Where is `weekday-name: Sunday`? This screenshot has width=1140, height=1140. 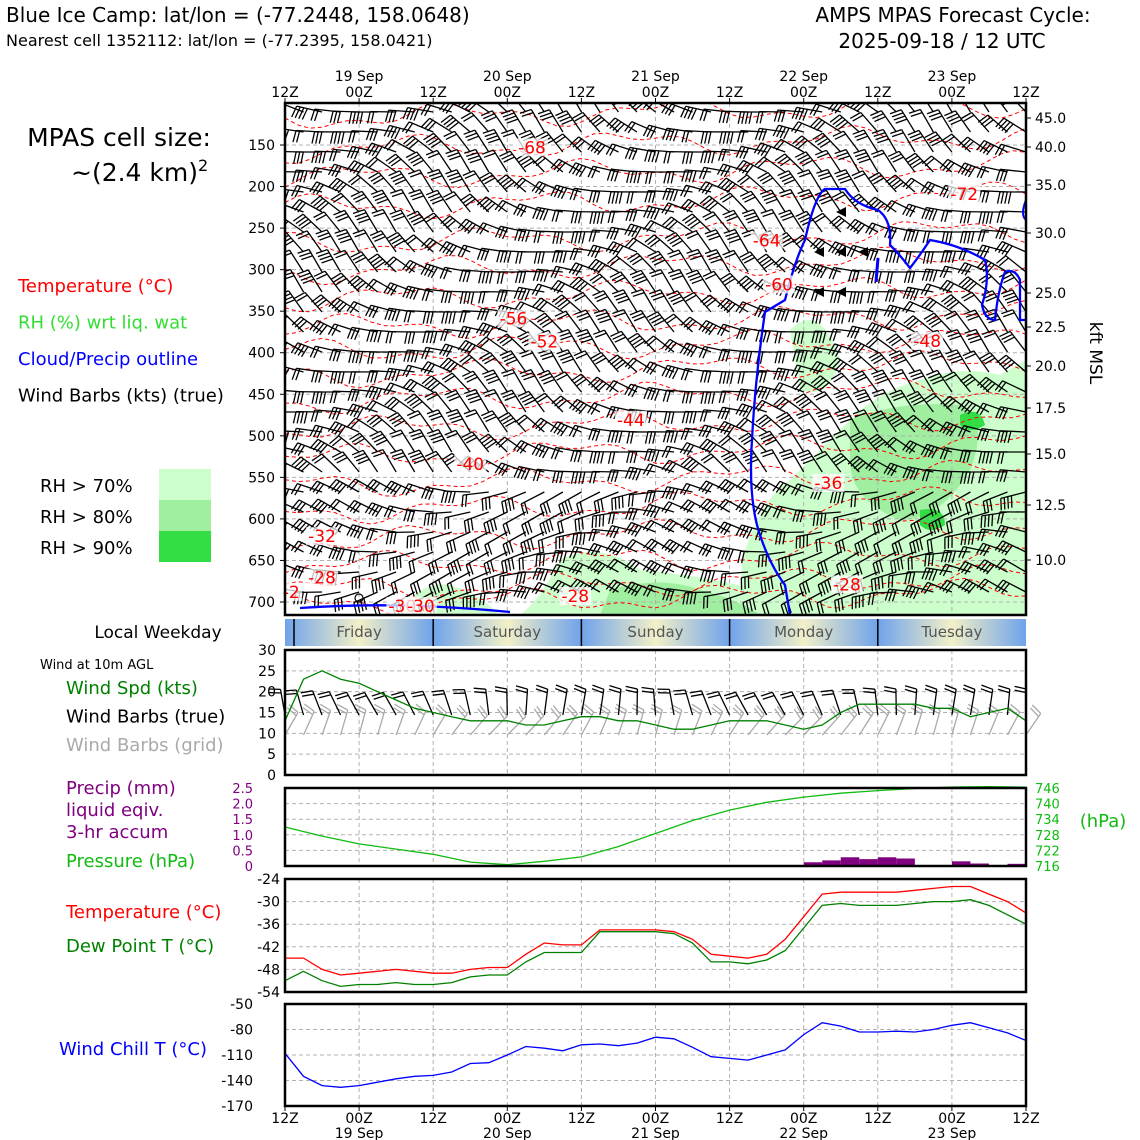
weekday-name: Sunday is located at coordinates (655, 632).